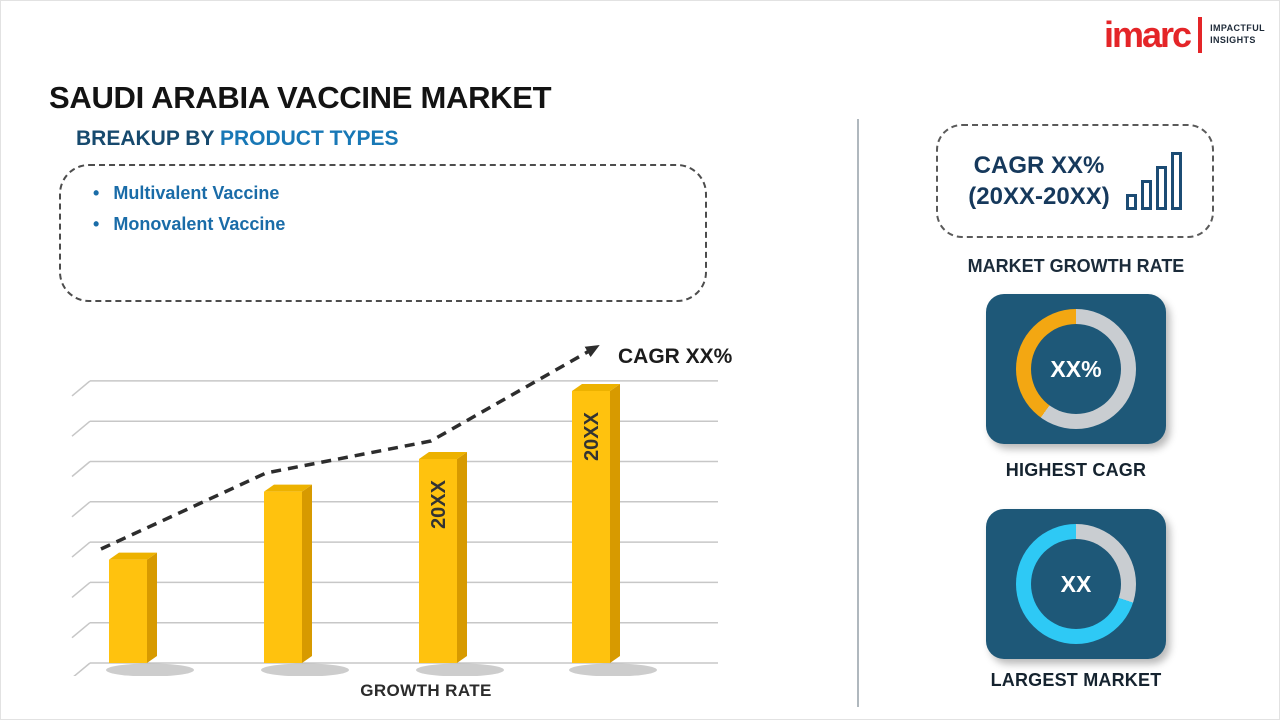 This screenshot has height=720, width=1280. I want to click on bar-chart-icon, so click(1153, 181).